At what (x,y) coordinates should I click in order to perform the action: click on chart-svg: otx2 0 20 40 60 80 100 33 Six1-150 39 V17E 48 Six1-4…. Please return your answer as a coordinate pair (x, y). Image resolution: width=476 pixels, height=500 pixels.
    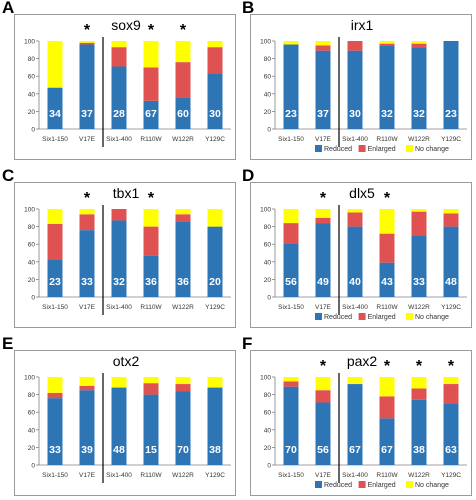
    Looking at the image, I should click on (127, 418).